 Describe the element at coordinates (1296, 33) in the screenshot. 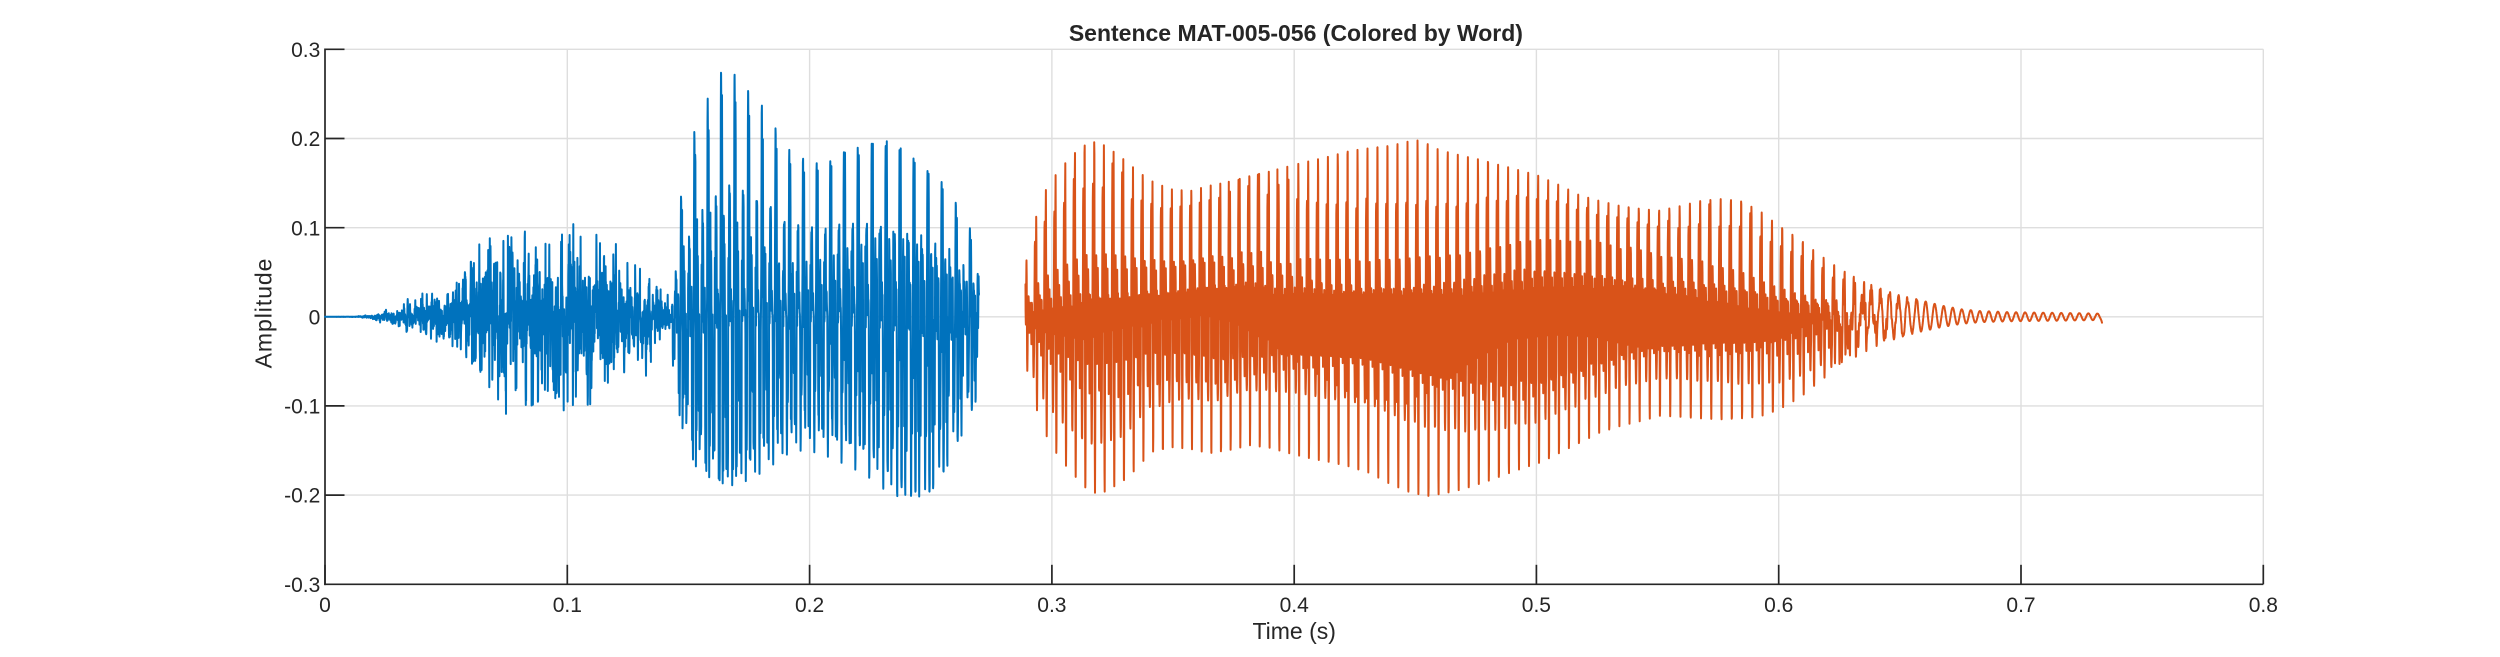

I see `svg-text:Sentence MAT-005-056 (Colored: Sentence MAT-005-056 (Colored by Word)` at that location.